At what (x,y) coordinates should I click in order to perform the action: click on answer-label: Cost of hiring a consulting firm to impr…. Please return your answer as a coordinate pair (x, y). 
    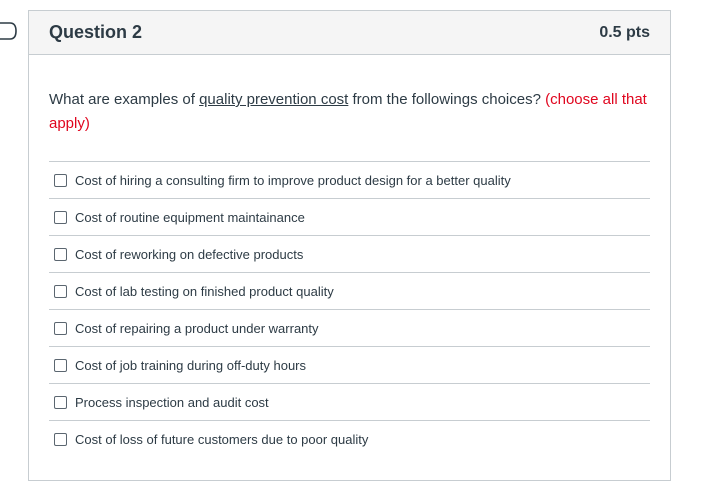
    Looking at the image, I should click on (293, 180).